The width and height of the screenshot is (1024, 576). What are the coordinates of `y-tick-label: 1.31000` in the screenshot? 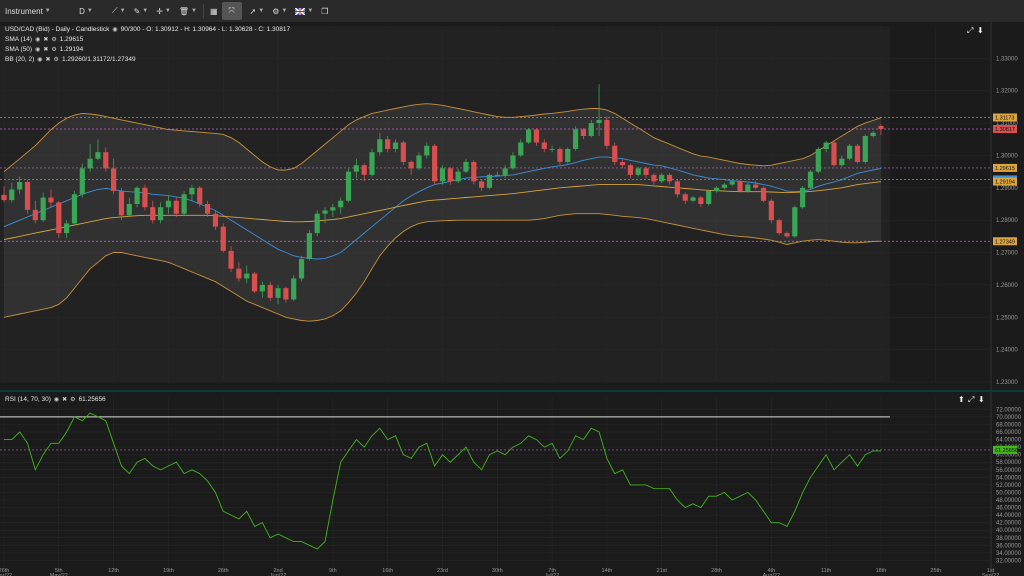 It's located at (1007, 124).